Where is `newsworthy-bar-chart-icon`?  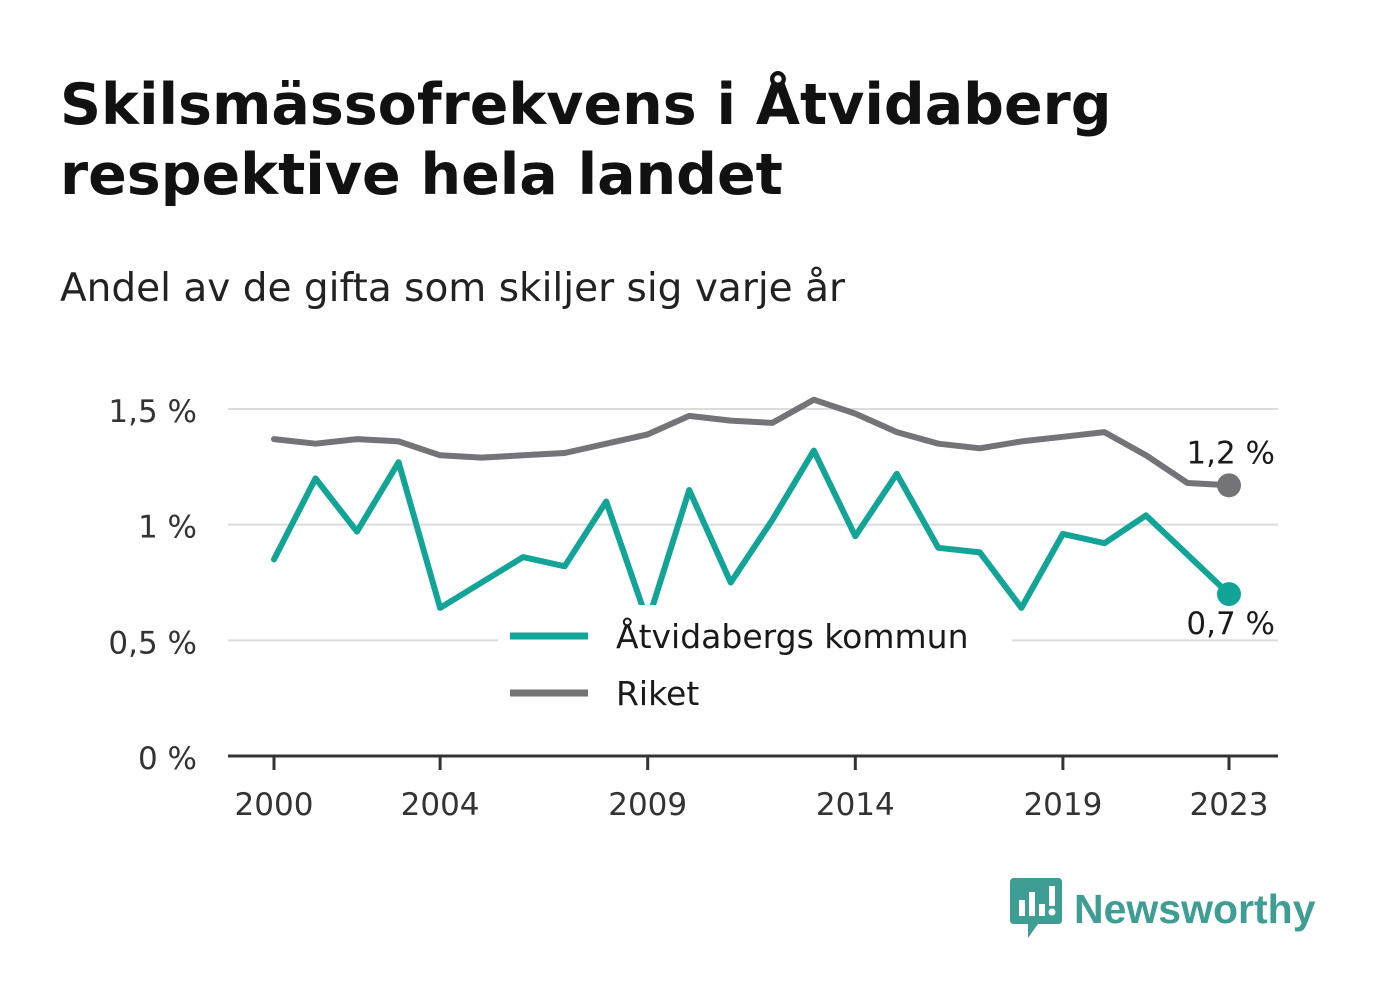
newsworthy-bar-chart-icon is located at coordinates (1036, 908).